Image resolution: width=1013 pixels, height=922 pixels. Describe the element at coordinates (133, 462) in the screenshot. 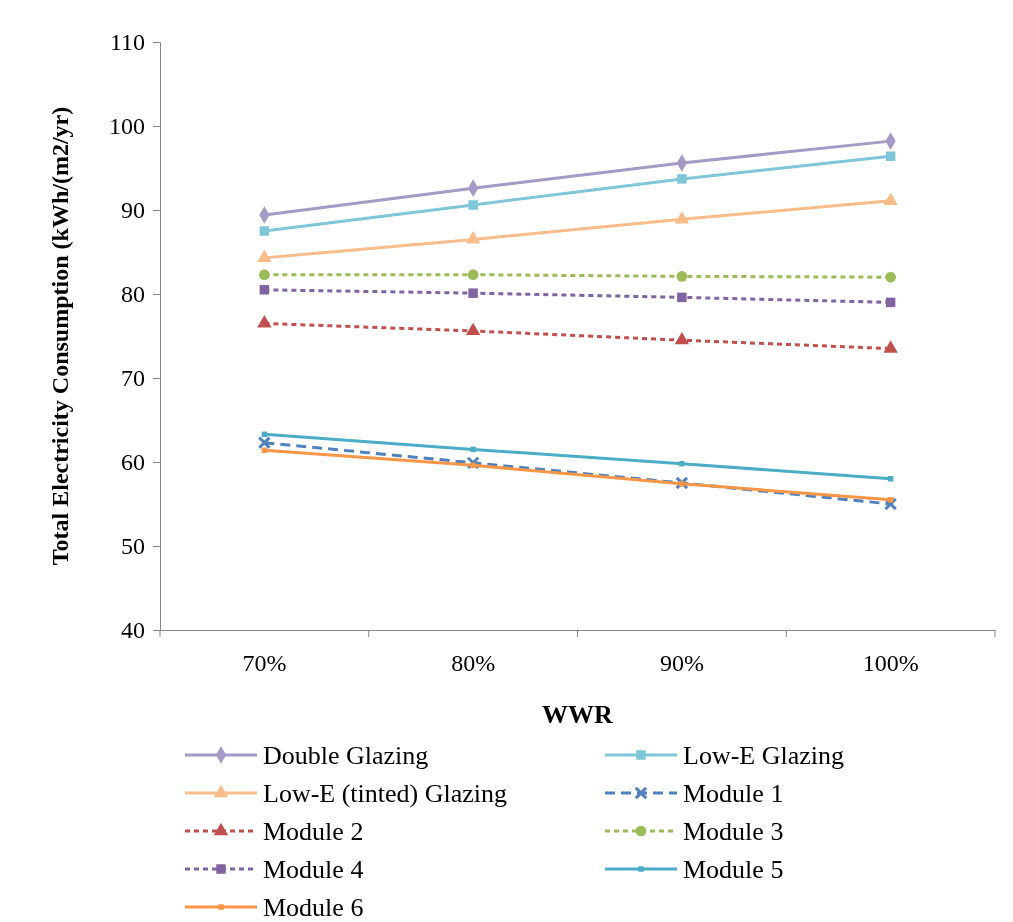

I see `y-tick-label: 60` at that location.